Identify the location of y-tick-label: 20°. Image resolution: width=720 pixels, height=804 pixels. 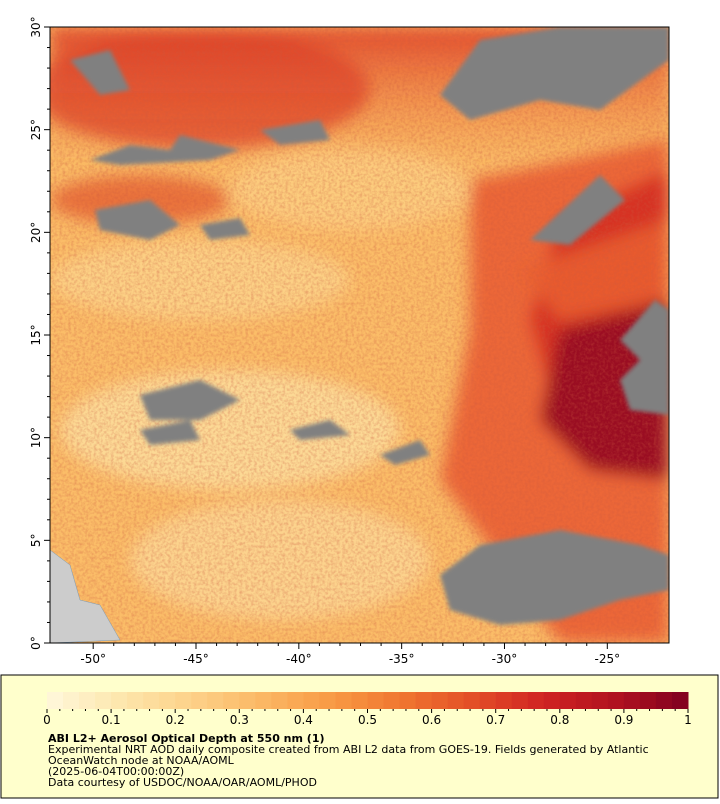
(36, 232).